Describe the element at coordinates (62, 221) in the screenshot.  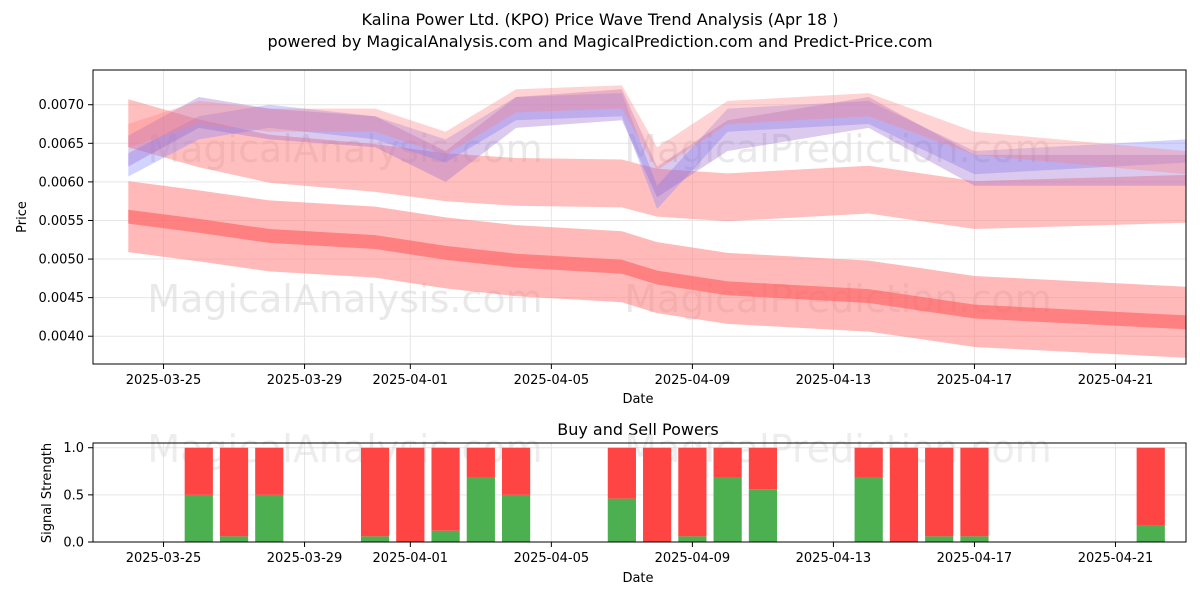
I see `price-y-tick-label: 0.0055` at that location.